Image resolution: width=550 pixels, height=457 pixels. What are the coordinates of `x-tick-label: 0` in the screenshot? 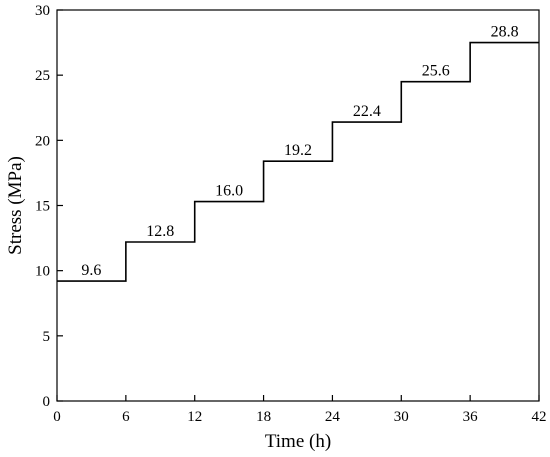 It's located at (57, 417).